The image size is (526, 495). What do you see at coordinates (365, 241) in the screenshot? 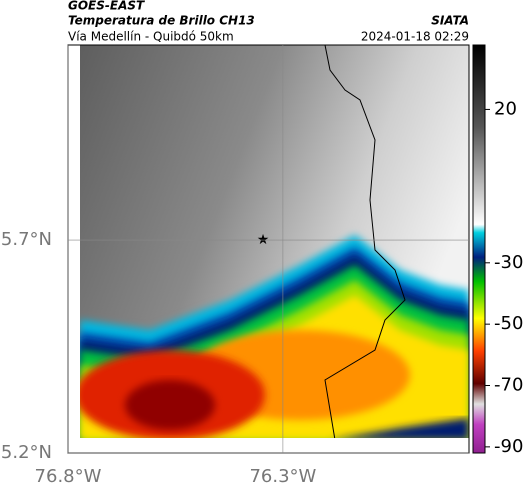
I see `coastline` at bounding box center [365, 241].